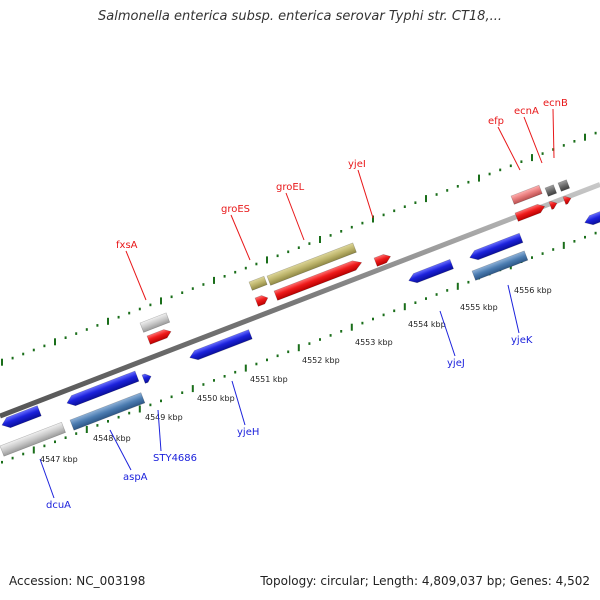 The height and width of the screenshot is (600, 600). What do you see at coordinates (382, 259) in the screenshot?
I see `yjeI-gene` at bounding box center [382, 259].